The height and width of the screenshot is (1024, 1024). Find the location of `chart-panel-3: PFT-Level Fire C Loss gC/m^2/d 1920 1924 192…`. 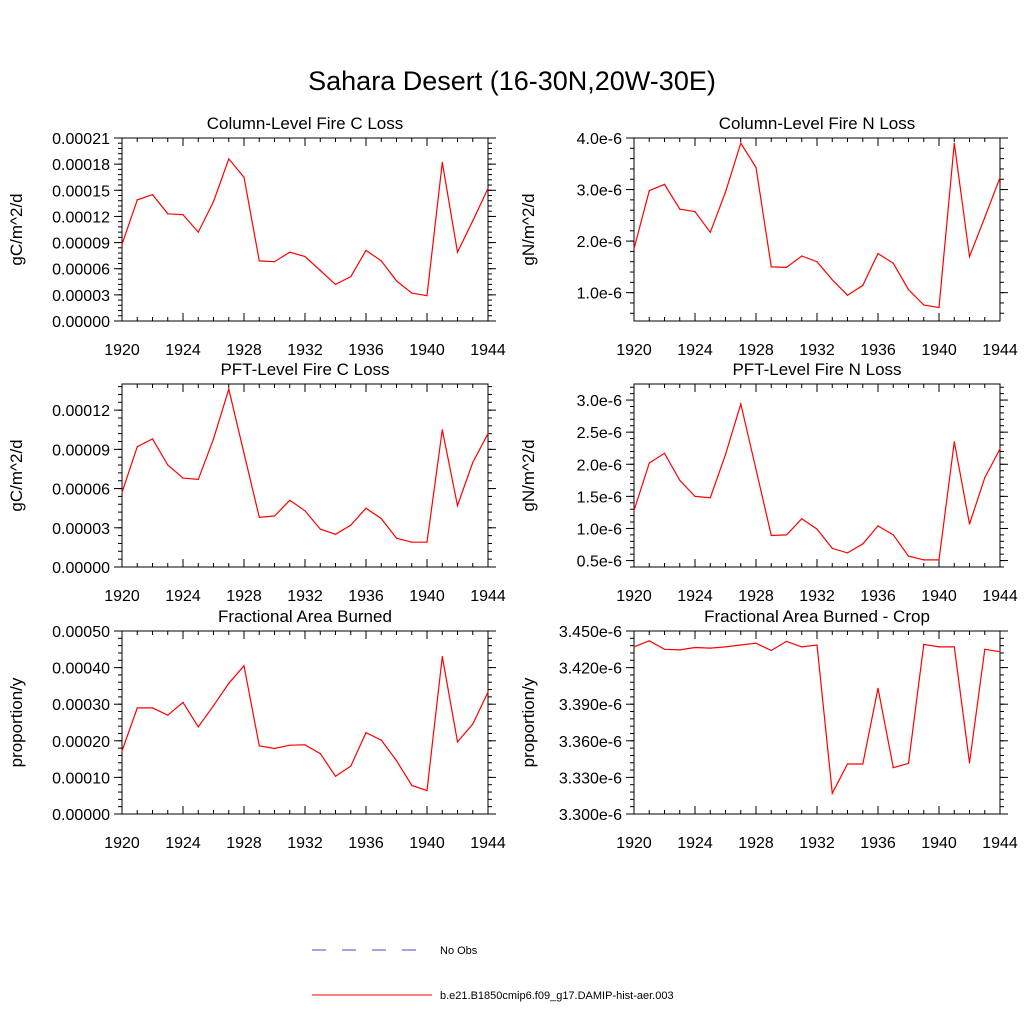

chart-panel-3: PFT-Level Fire C Loss gC/m^2/d 1920 1924 192… is located at coordinates (256, 482).